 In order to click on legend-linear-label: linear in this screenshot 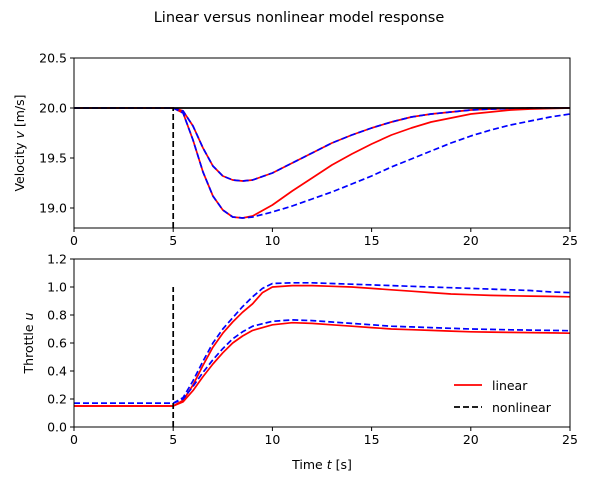, I will do `click(510, 385)`.